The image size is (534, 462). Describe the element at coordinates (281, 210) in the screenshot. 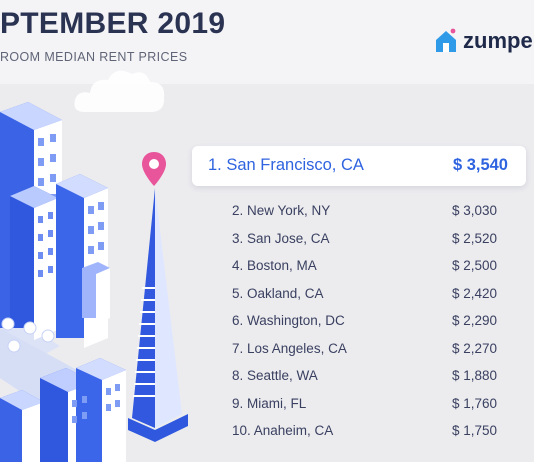

I see `city-label: 2. New York, NY` at that location.